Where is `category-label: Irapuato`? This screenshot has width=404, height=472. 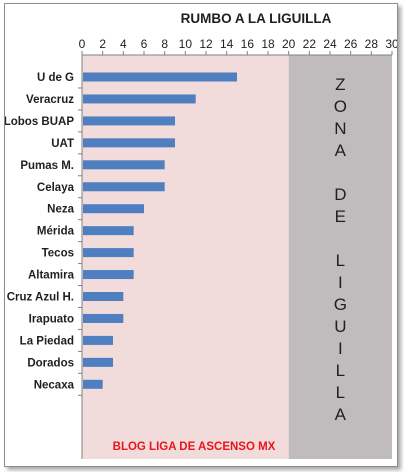 category-label: Irapuato is located at coordinates (51, 319).